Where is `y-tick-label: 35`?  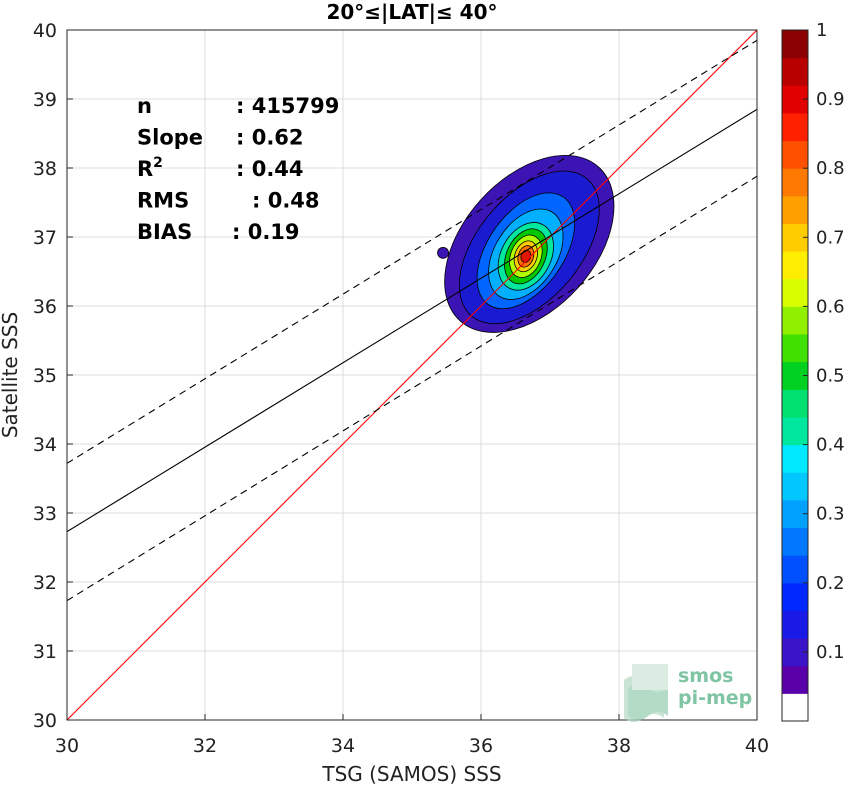 y-tick-label: 35 is located at coordinates (45, 376).